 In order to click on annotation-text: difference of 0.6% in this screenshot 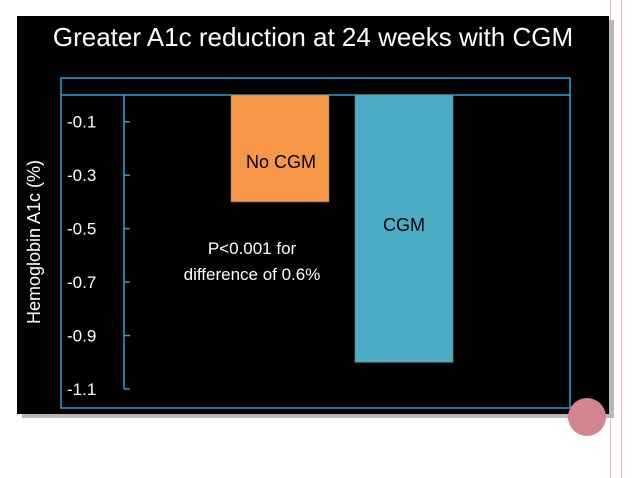, I will do `click(252, 274)`.